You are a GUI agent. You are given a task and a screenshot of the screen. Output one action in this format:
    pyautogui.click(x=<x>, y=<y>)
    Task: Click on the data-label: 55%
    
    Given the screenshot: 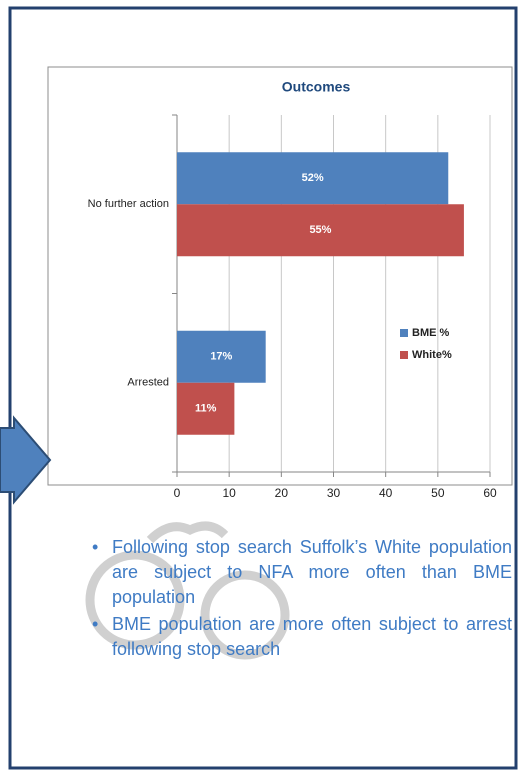 What is the action you would take?
    pyautogui.click(x=320, y=230)
    